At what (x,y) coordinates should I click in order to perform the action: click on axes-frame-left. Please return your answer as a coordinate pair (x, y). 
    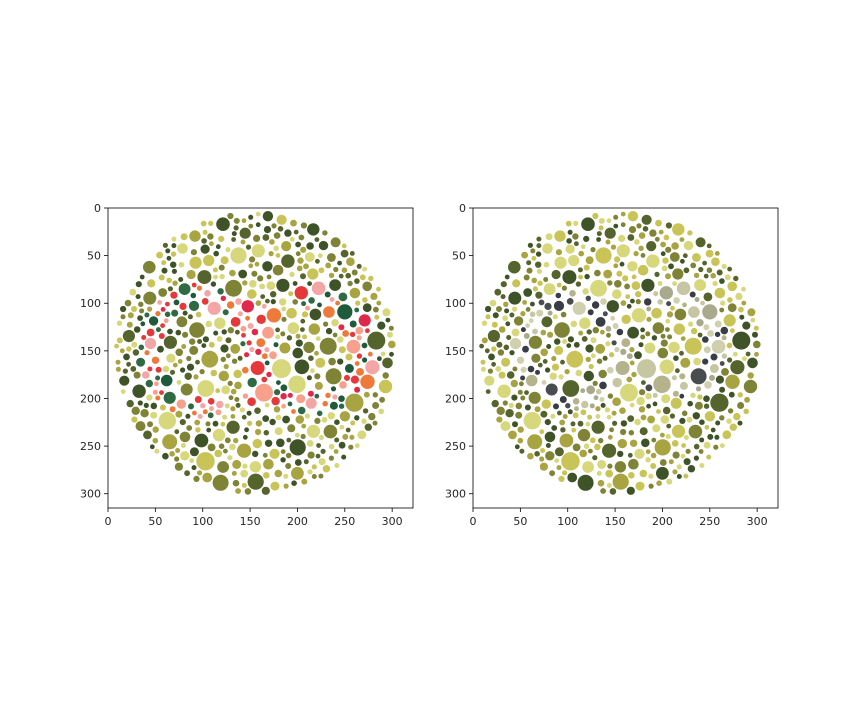
    Looking at the image, I should click on (260, 358).